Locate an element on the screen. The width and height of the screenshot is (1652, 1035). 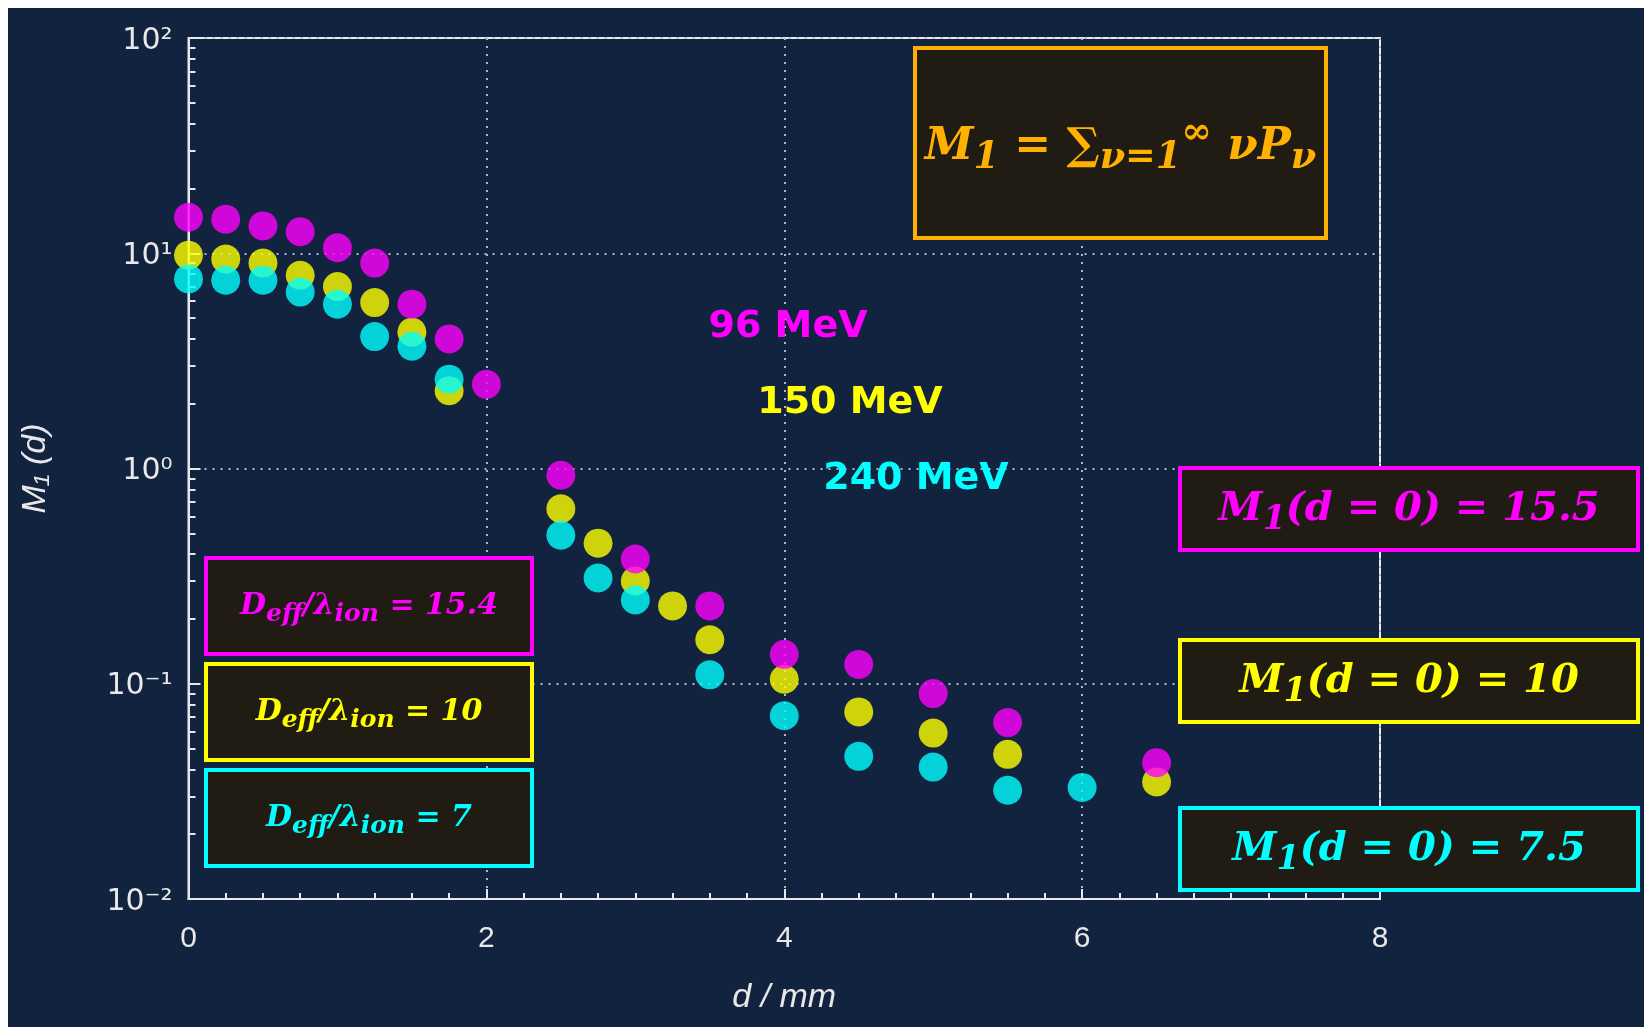
y-tick-label: 10⁻² is located at coordinates (139, 899).